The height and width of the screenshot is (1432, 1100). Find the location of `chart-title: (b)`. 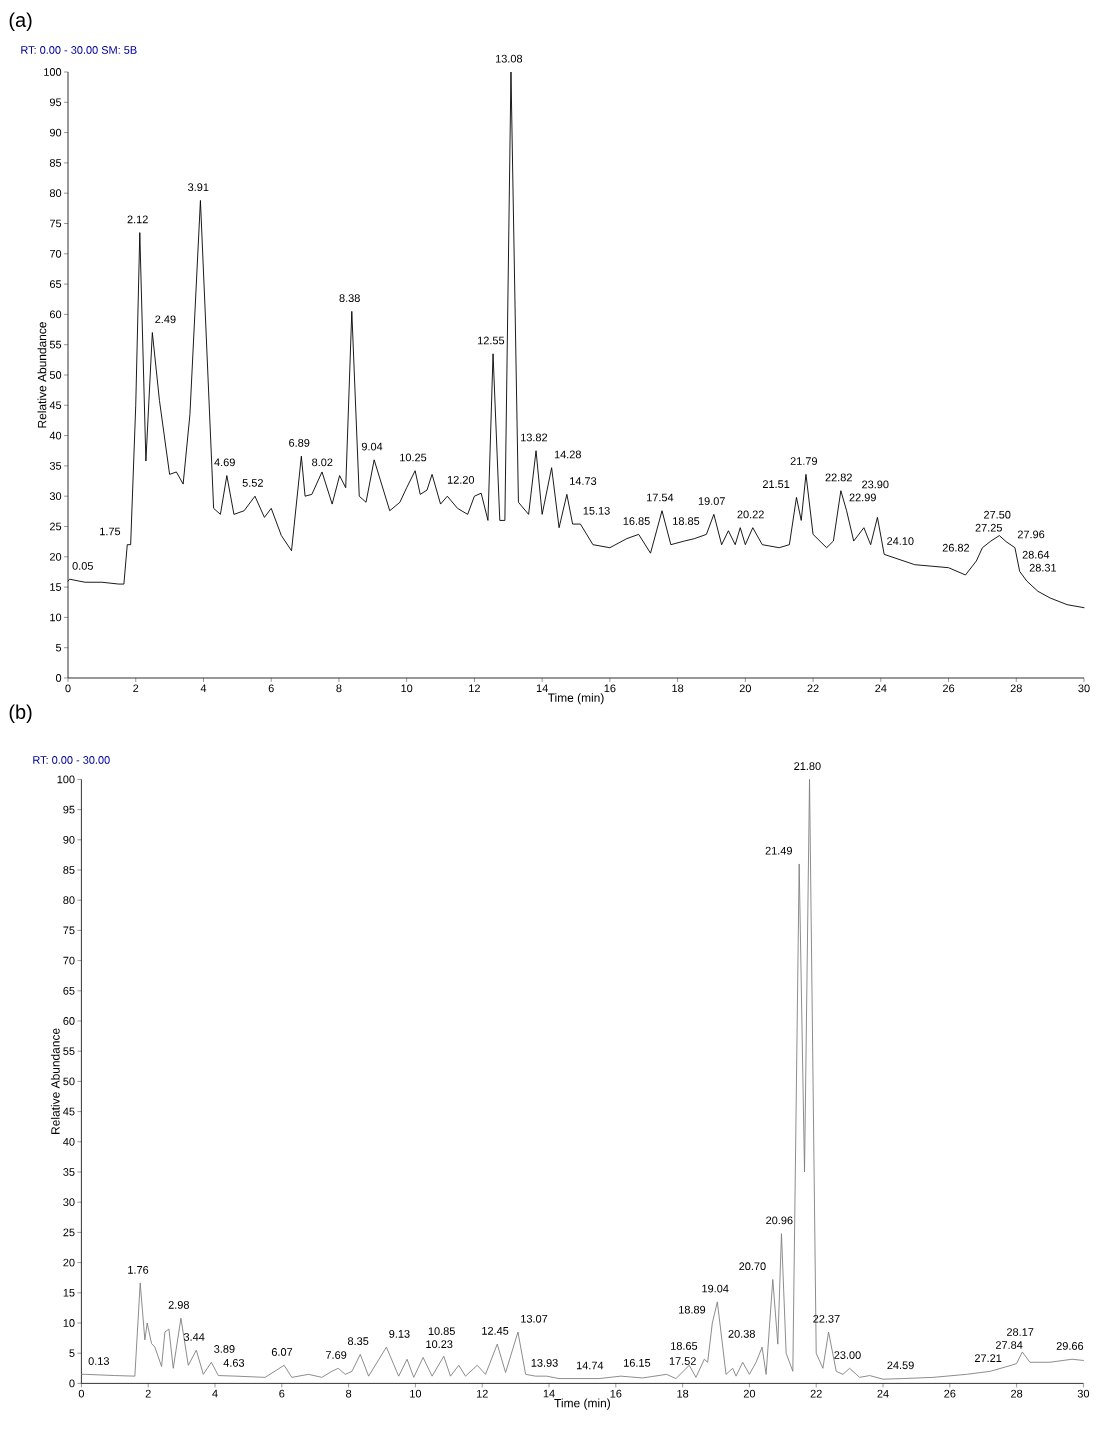

chart-title: (b) is located at coordinates (20, 713).